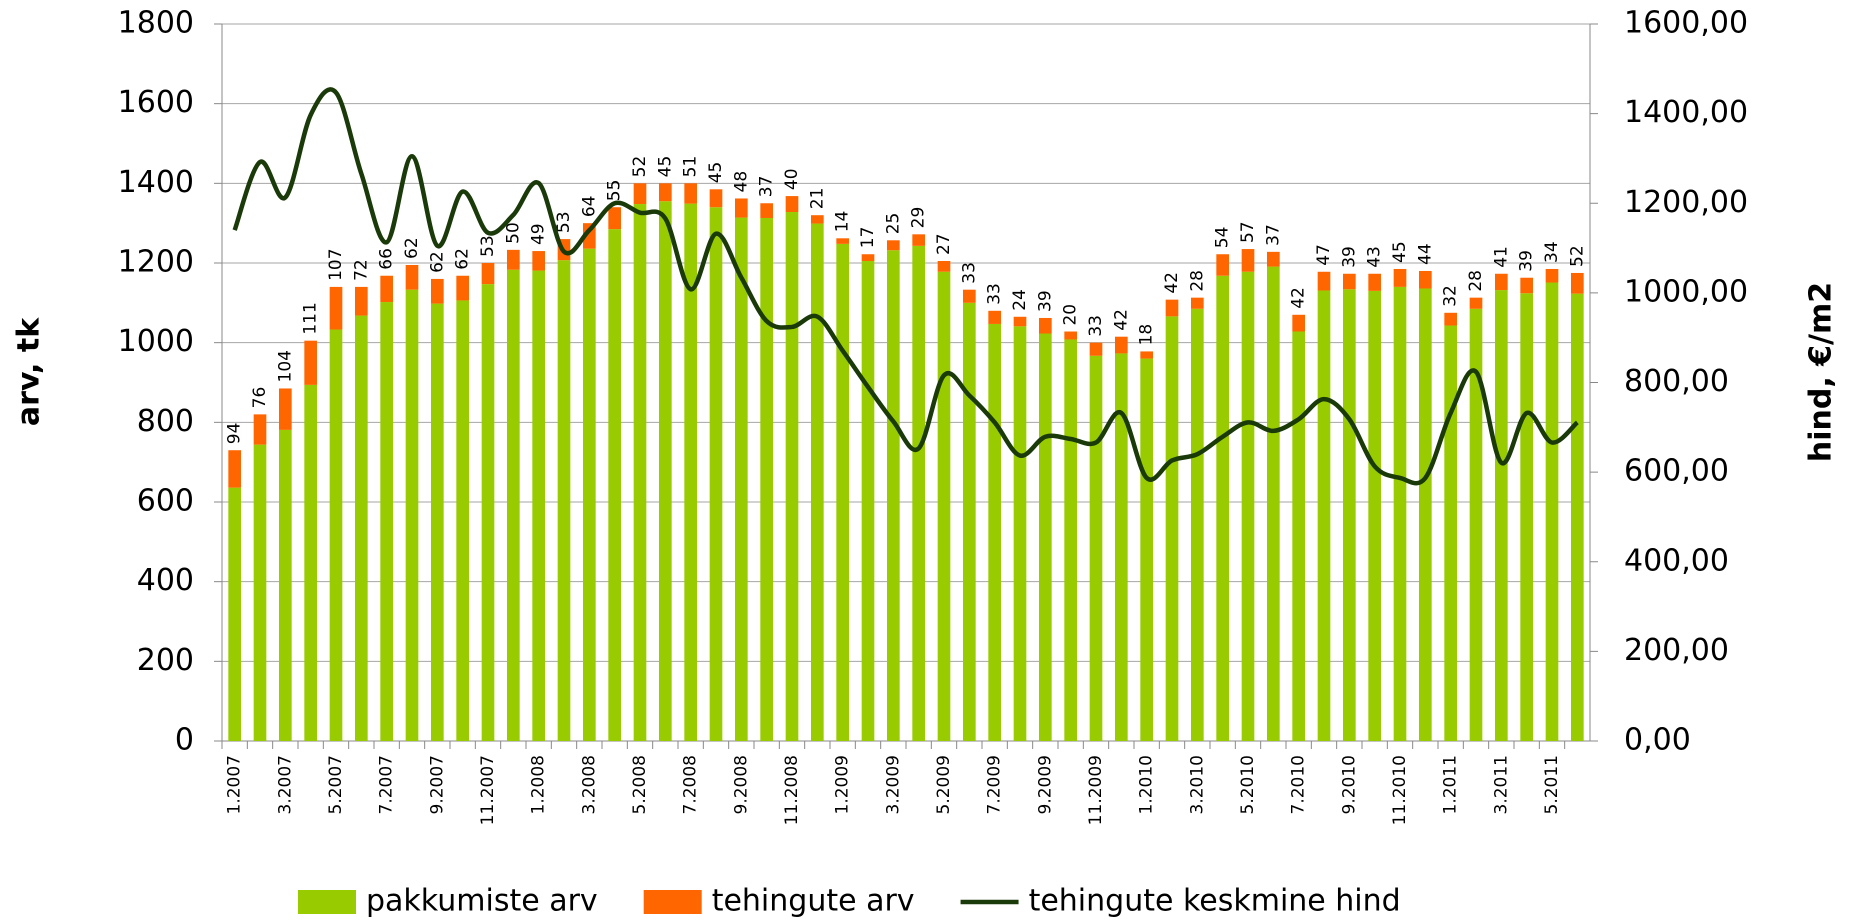 The width and height of the screenshot is (1850, 924). I want to click on data-label: 55, so click(615, 191).